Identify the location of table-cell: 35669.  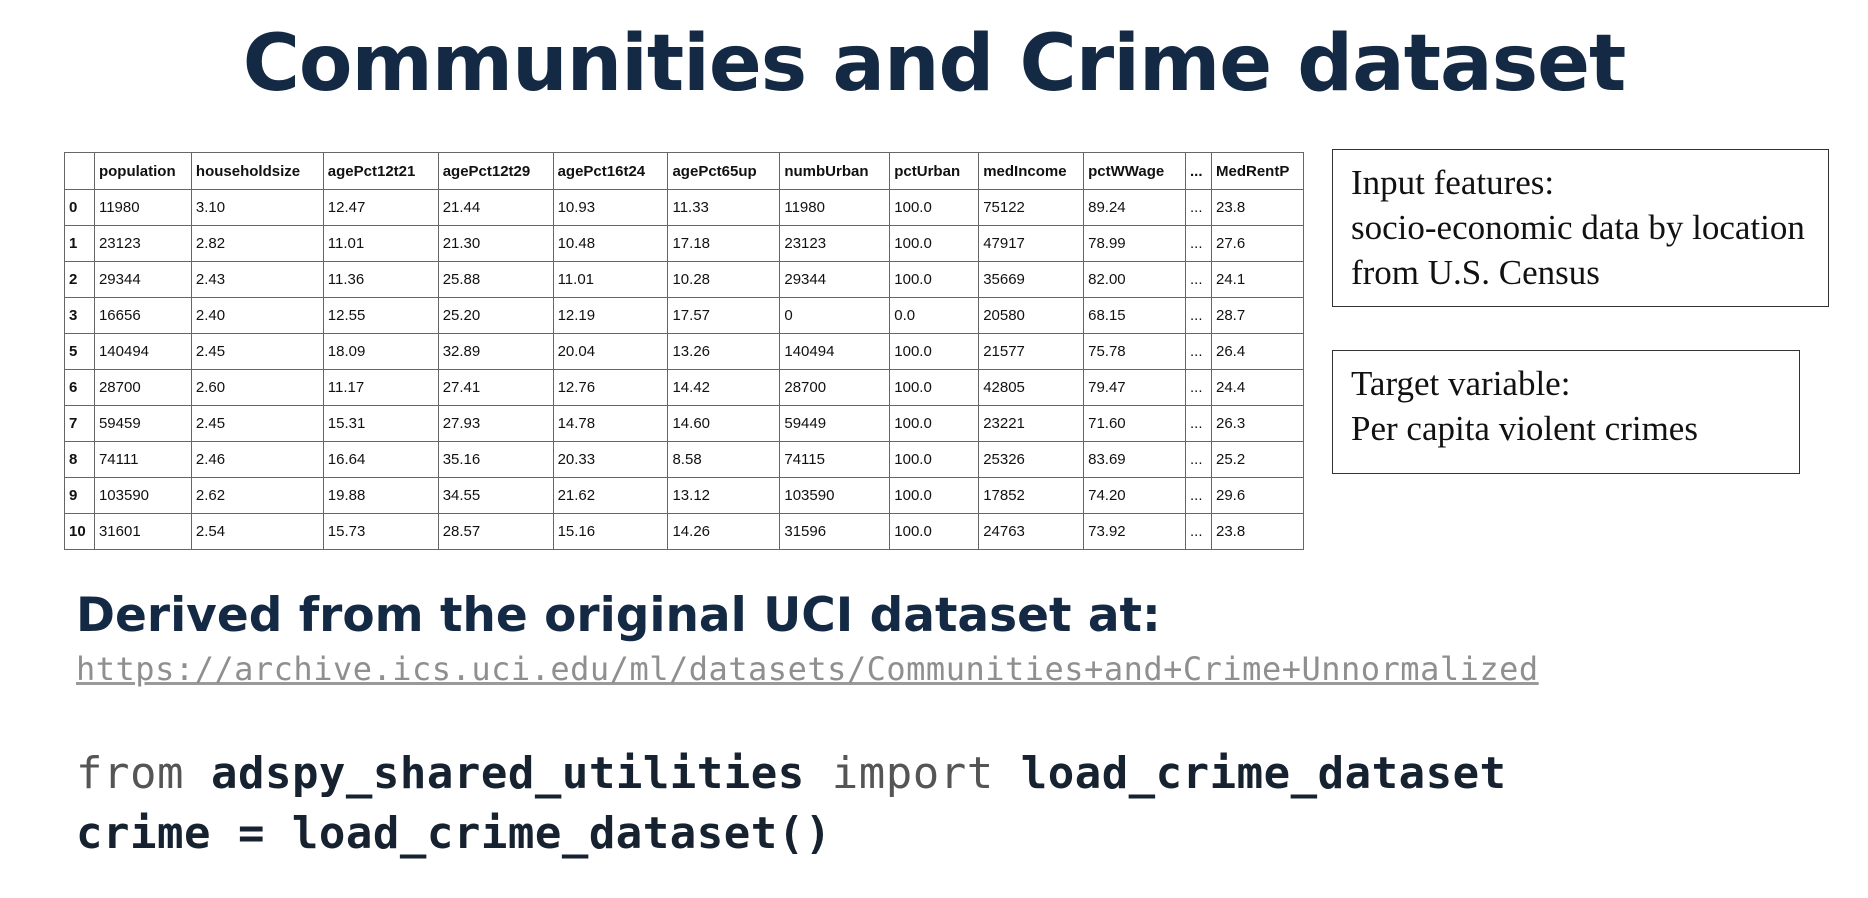
(1031, 279).